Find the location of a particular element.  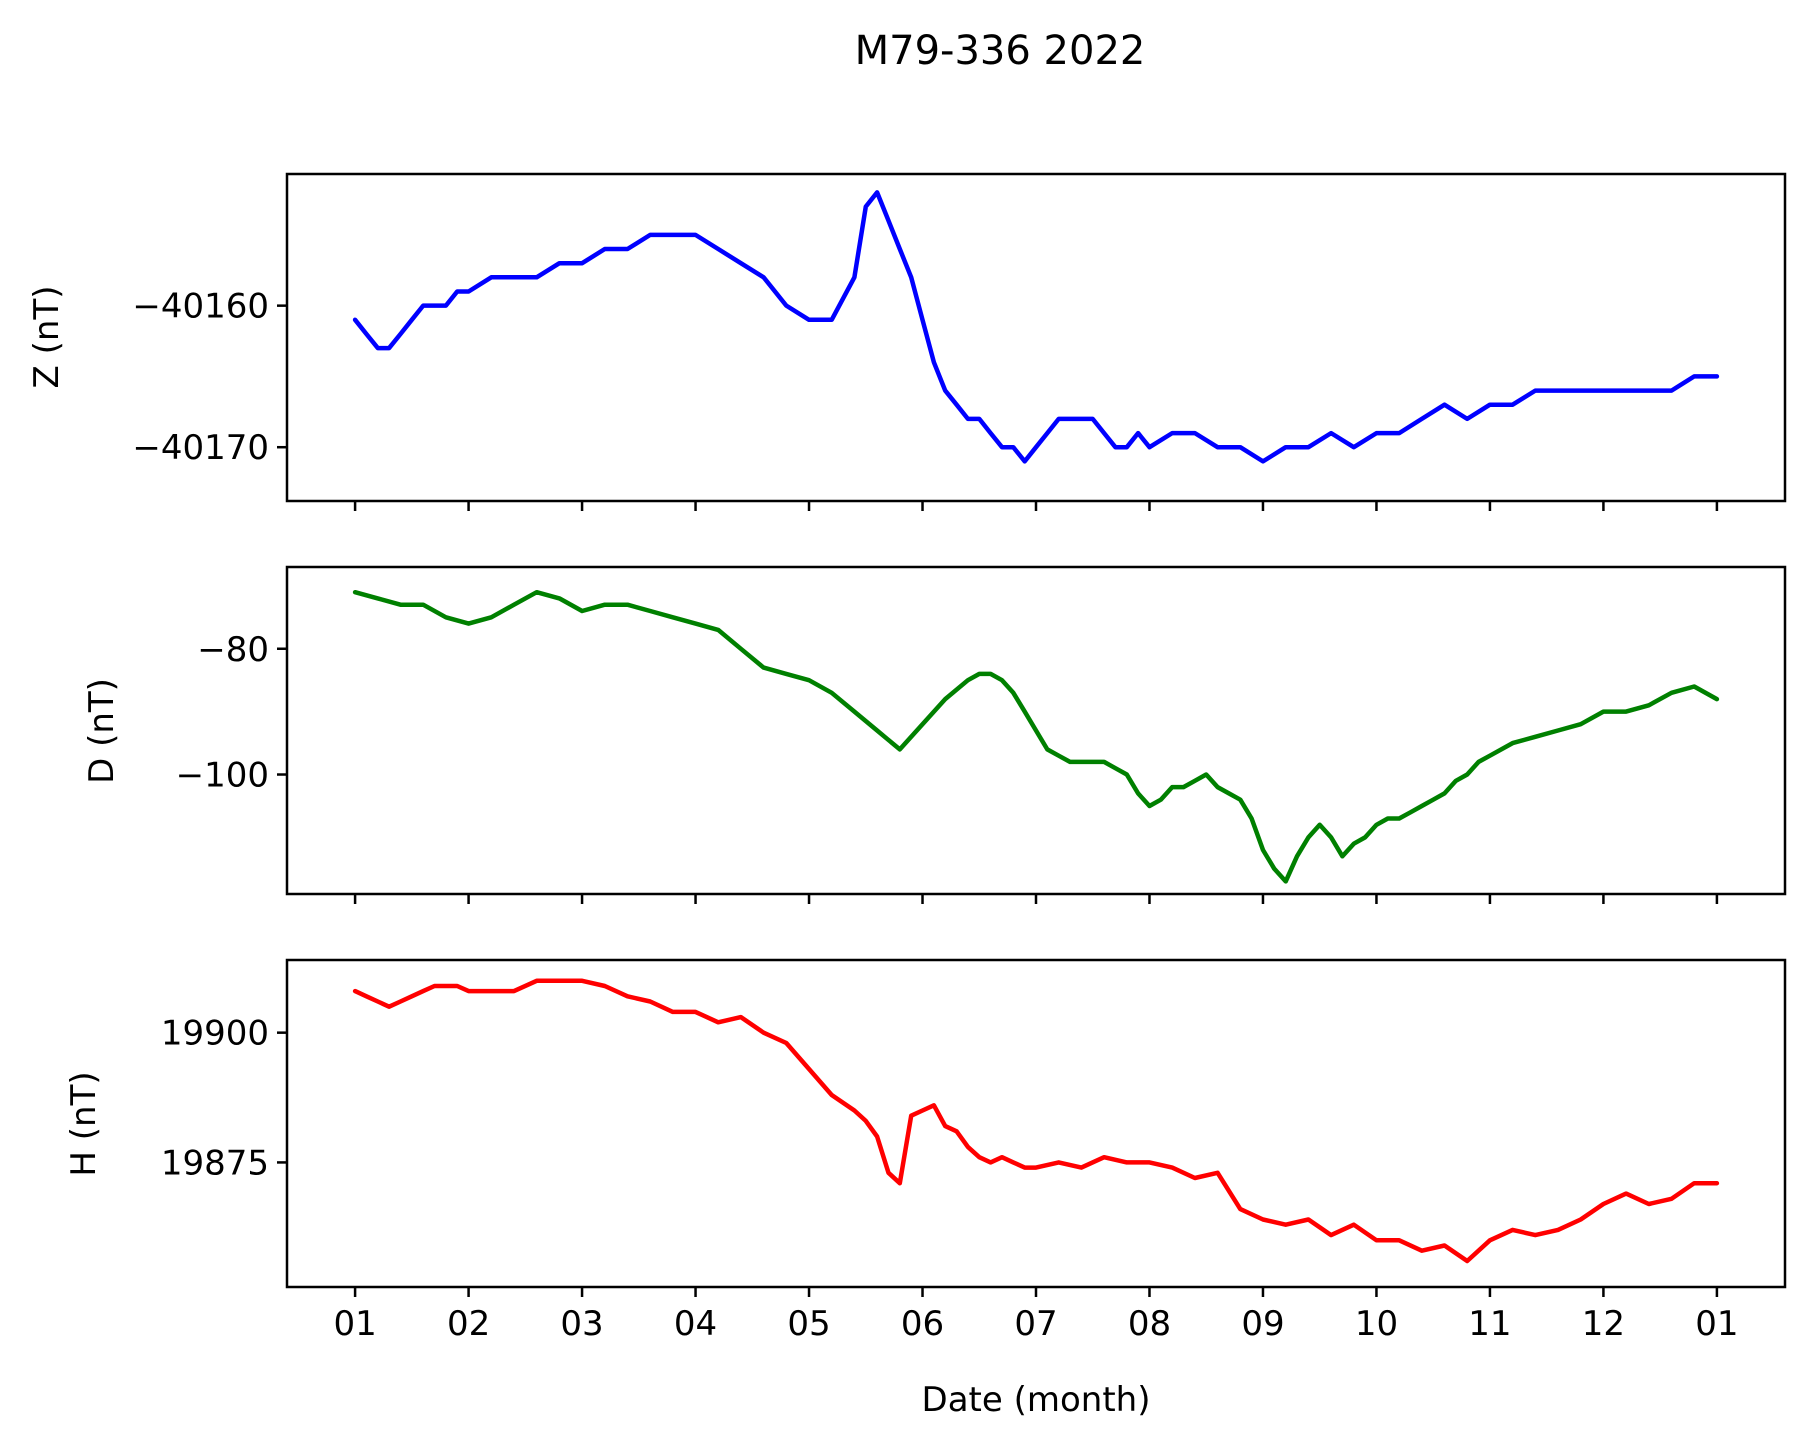

x-tick-label: 06 is located at coordinates (922, 1324).